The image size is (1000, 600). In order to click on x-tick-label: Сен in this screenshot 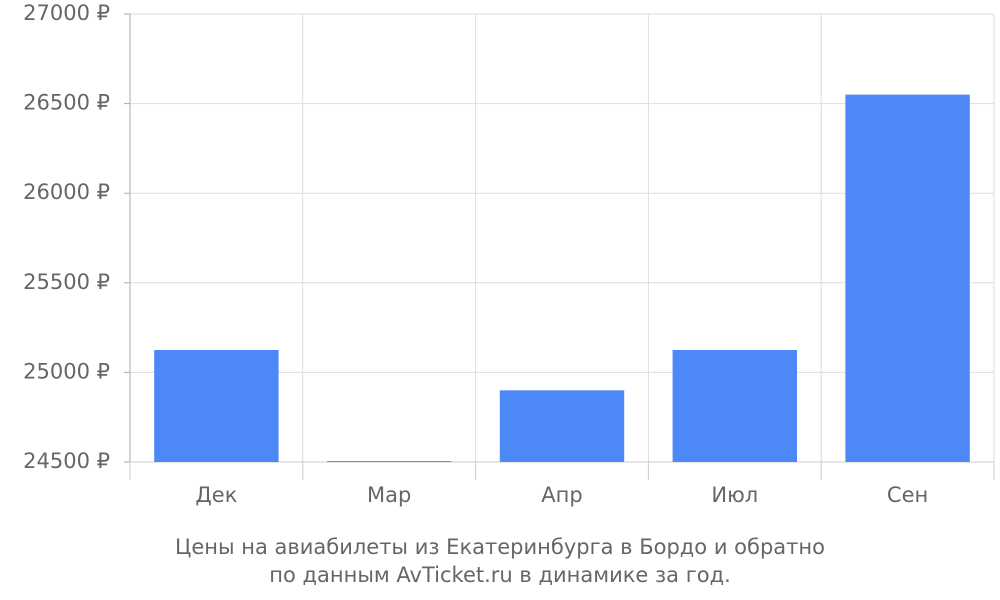, I will do `click(907, 495)`.